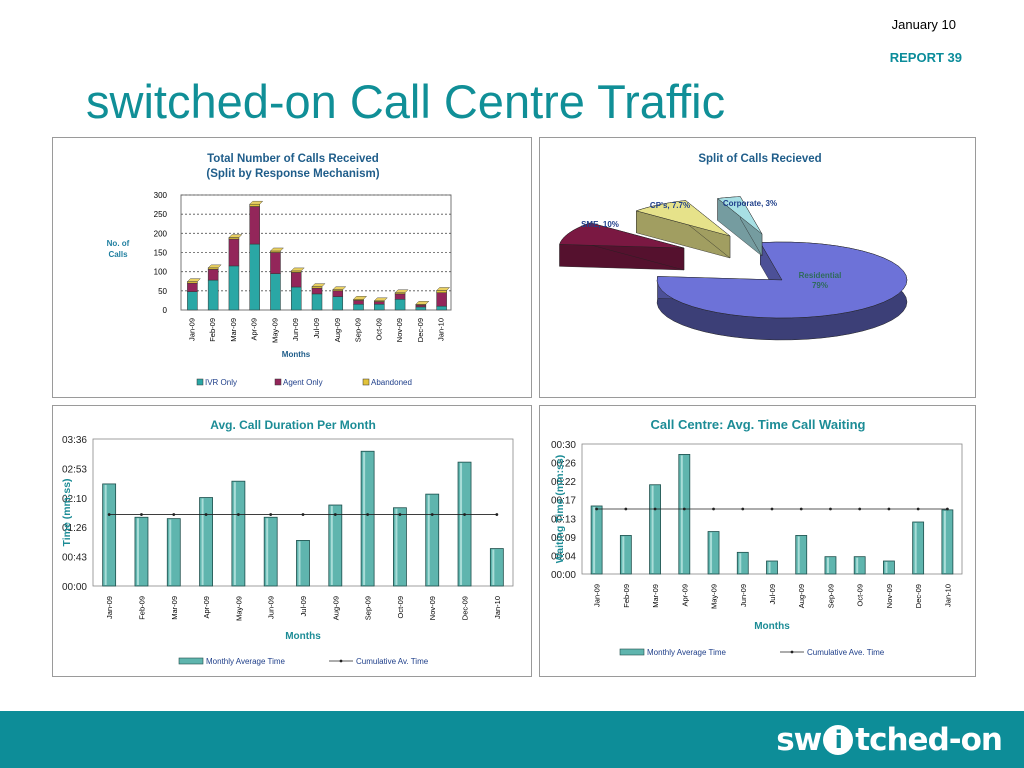 This screenshot has height=768, width=1024. I want to click on x-tick-label: Nov-09, so click(889, 596).